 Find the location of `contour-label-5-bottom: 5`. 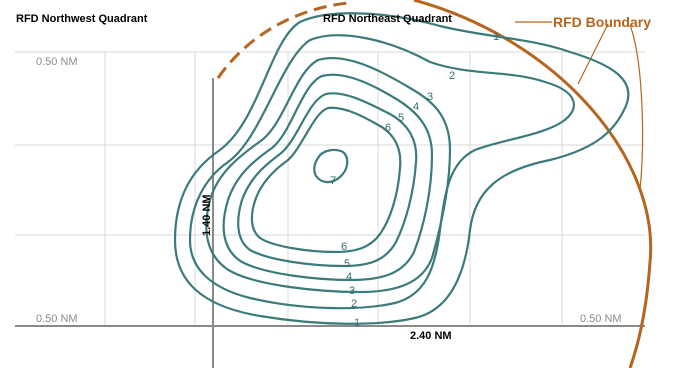

contour-label-5-bottom: 5 is located at coordinates (347, 264).